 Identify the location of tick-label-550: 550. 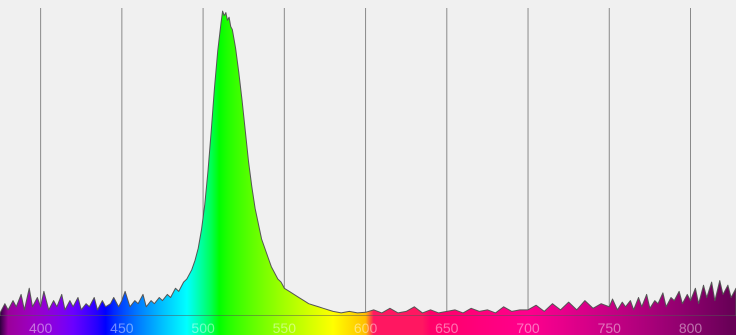
(285, 327).